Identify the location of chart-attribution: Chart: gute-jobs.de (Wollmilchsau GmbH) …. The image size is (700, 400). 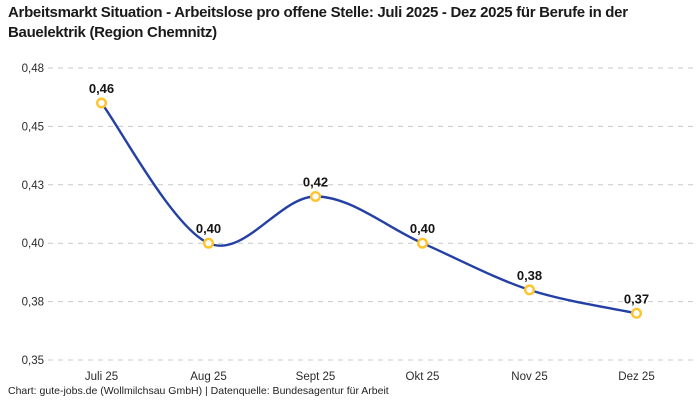
(198, 391).